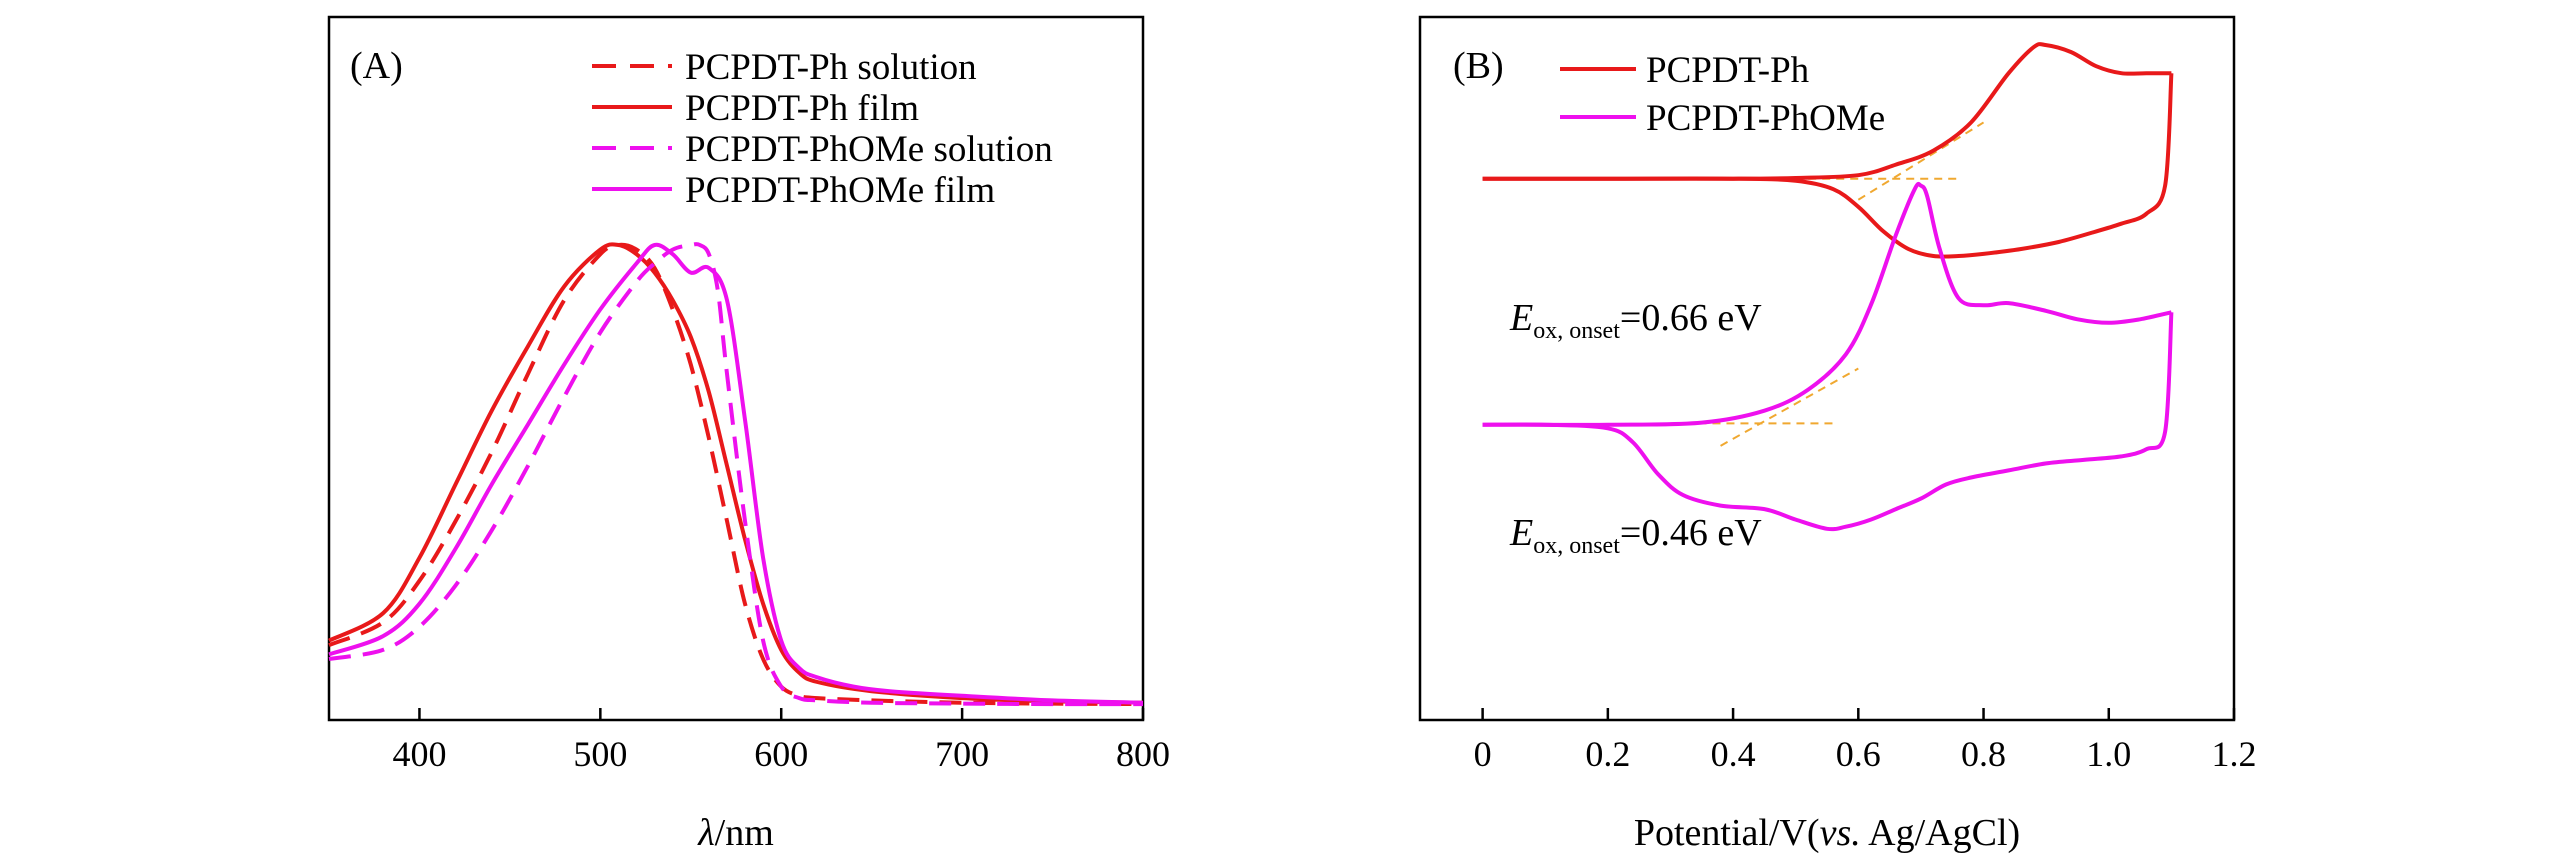 This screenshot has width=2567, height=866. Describe the element at coordinates (1840, 833) in the screenshot. I see `panel-b-x-axis-label-italic: vs.` at that location.